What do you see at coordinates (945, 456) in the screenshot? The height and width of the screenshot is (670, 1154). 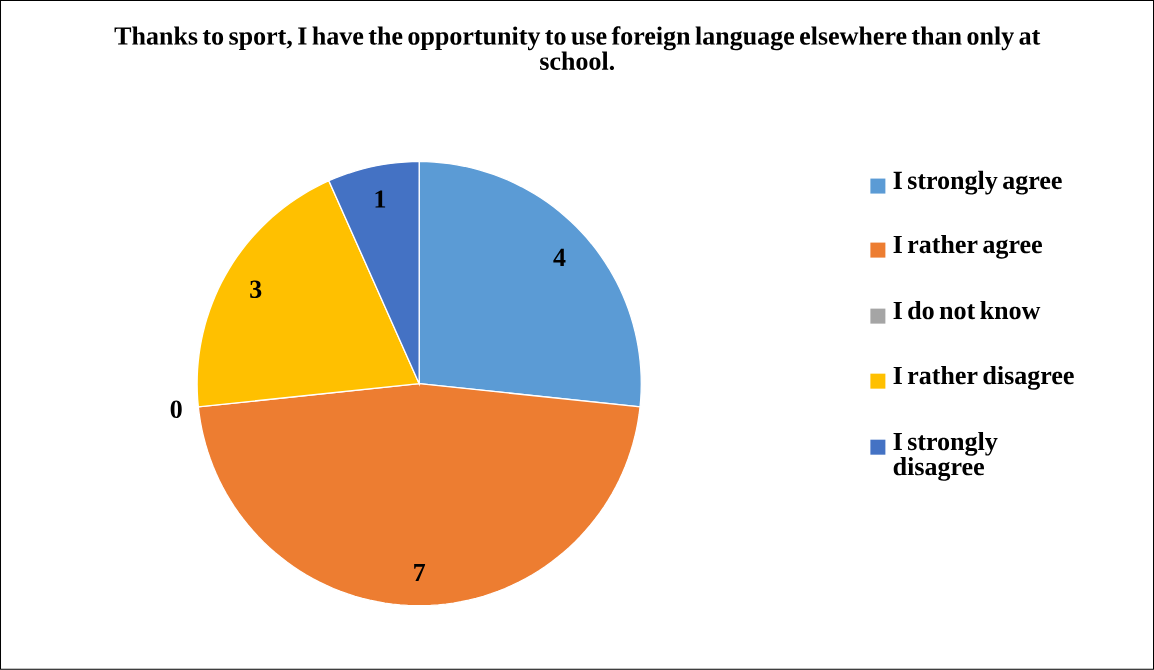 I see `legend-label: I strongly disagree` at bounding box center [945, 456].